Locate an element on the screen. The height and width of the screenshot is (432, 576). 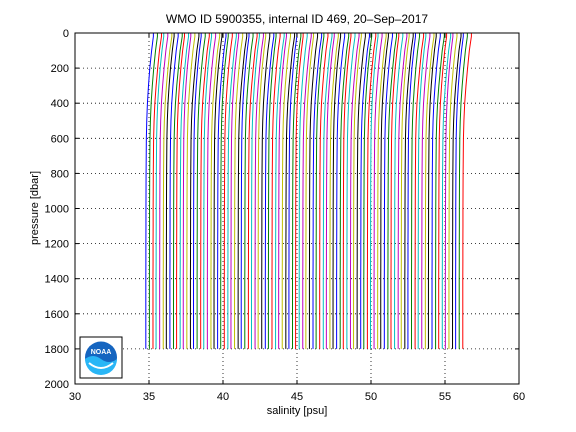
y-tick-label: 1400 is located at coordinates (57, 280).